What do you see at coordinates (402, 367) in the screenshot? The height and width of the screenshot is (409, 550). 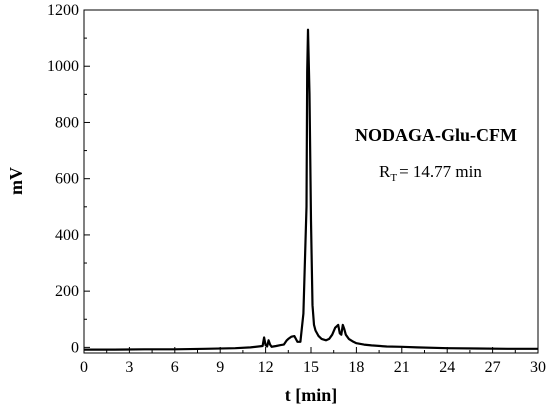 I see `x-tick-label: 21` at bounding box center [402, 367].